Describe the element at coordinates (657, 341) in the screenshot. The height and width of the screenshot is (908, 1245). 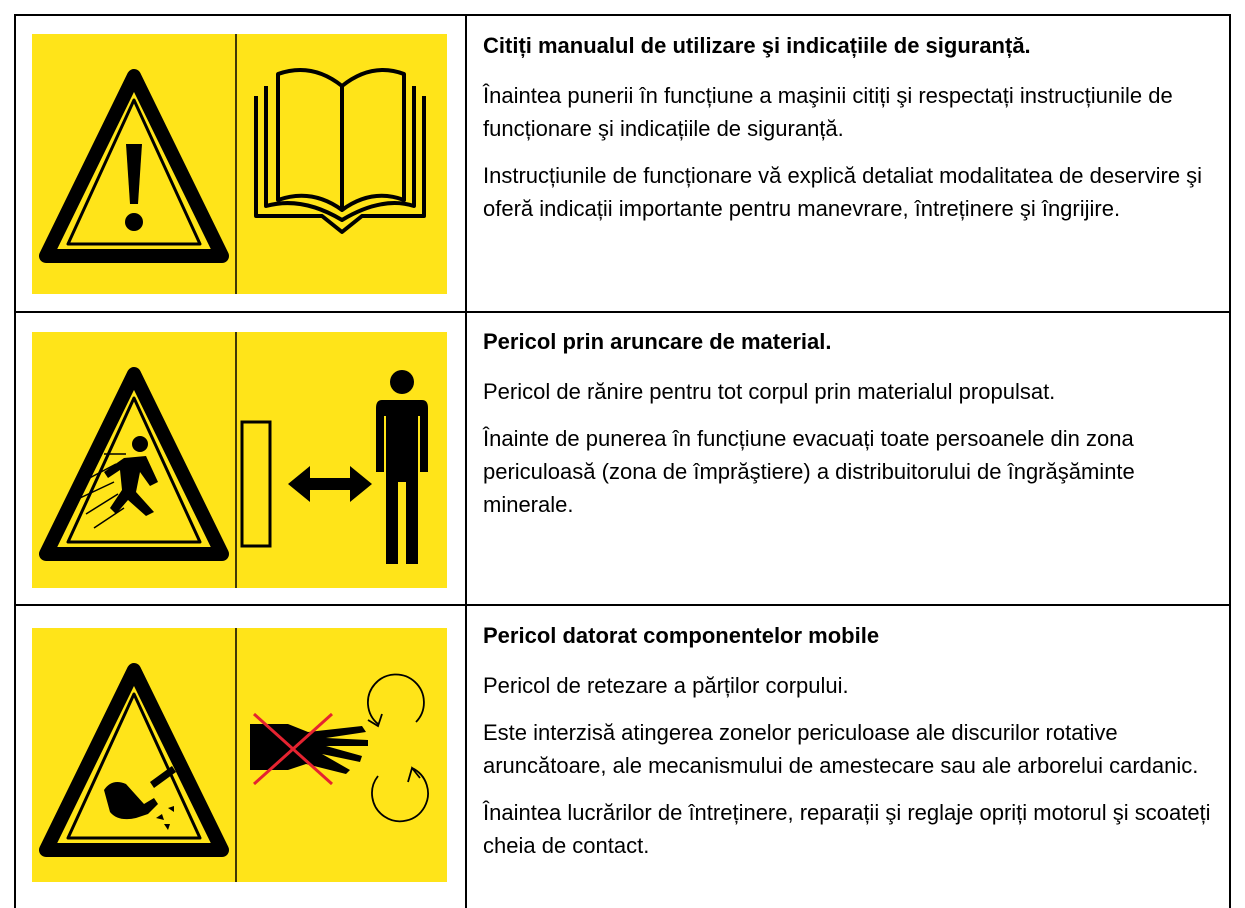
I see `section-title: Pericol prin aruncare de material.` at that location.